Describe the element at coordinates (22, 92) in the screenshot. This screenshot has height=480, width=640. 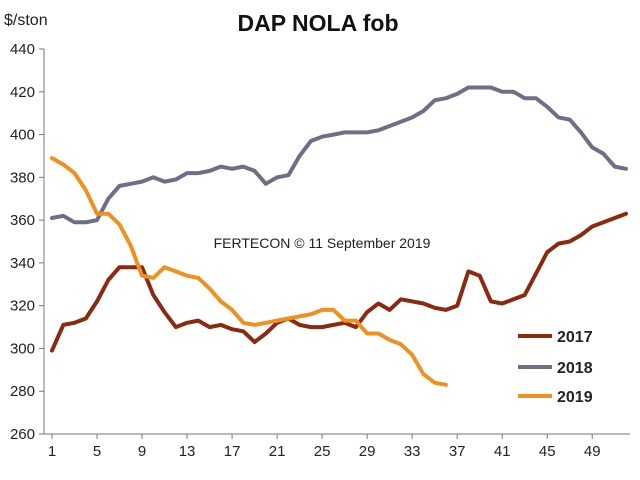
I see `y-tick-label: 420` at that location.